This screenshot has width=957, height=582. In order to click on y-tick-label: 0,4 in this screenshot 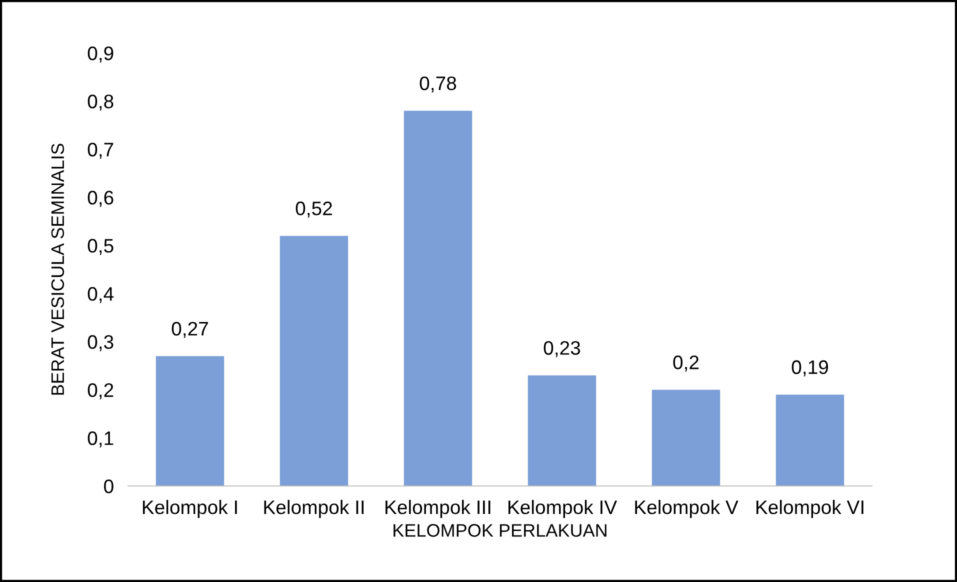, I will do `click(101, 295)`.